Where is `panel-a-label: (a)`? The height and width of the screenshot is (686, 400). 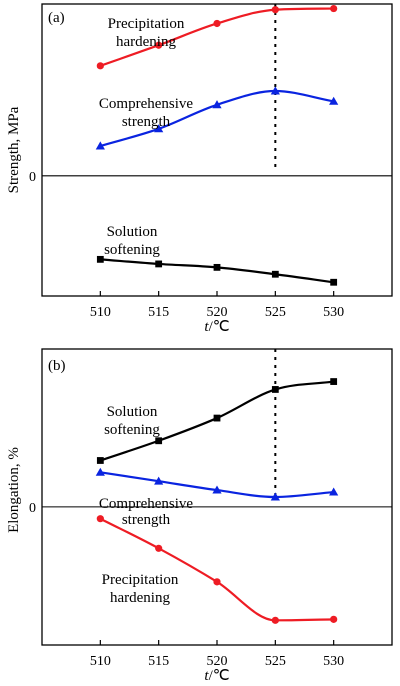 panel-a-label: (a) is located at coordinates (56, 18).